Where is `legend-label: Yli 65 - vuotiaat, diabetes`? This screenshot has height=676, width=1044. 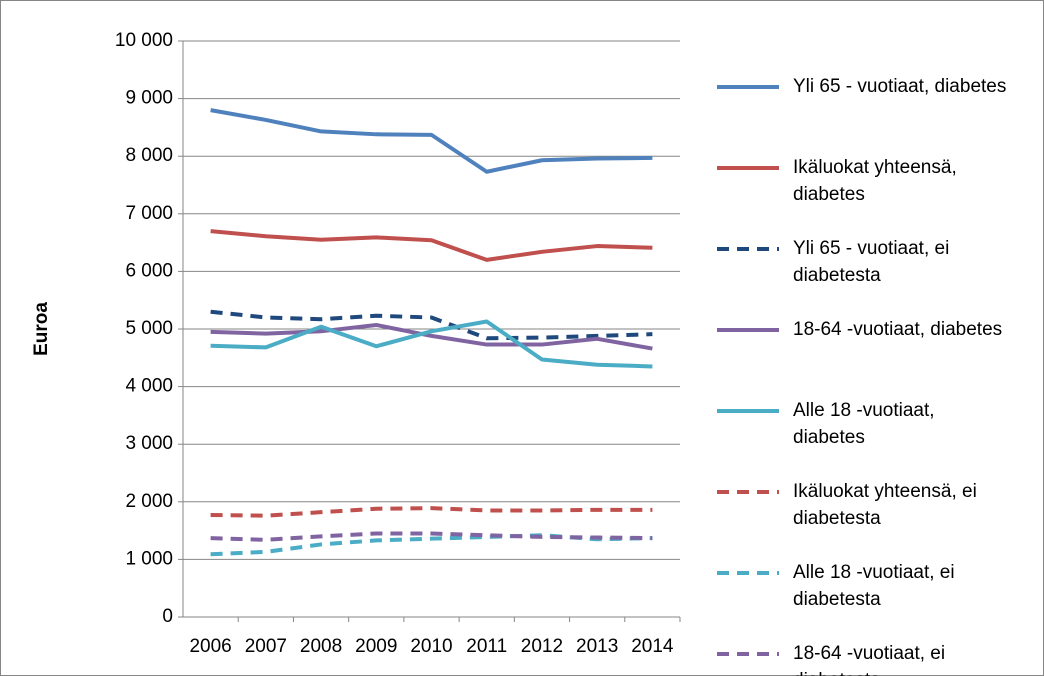
legend-label: Yli 65 - vuotiaat, diabetes is located at coordinates (900, 86).